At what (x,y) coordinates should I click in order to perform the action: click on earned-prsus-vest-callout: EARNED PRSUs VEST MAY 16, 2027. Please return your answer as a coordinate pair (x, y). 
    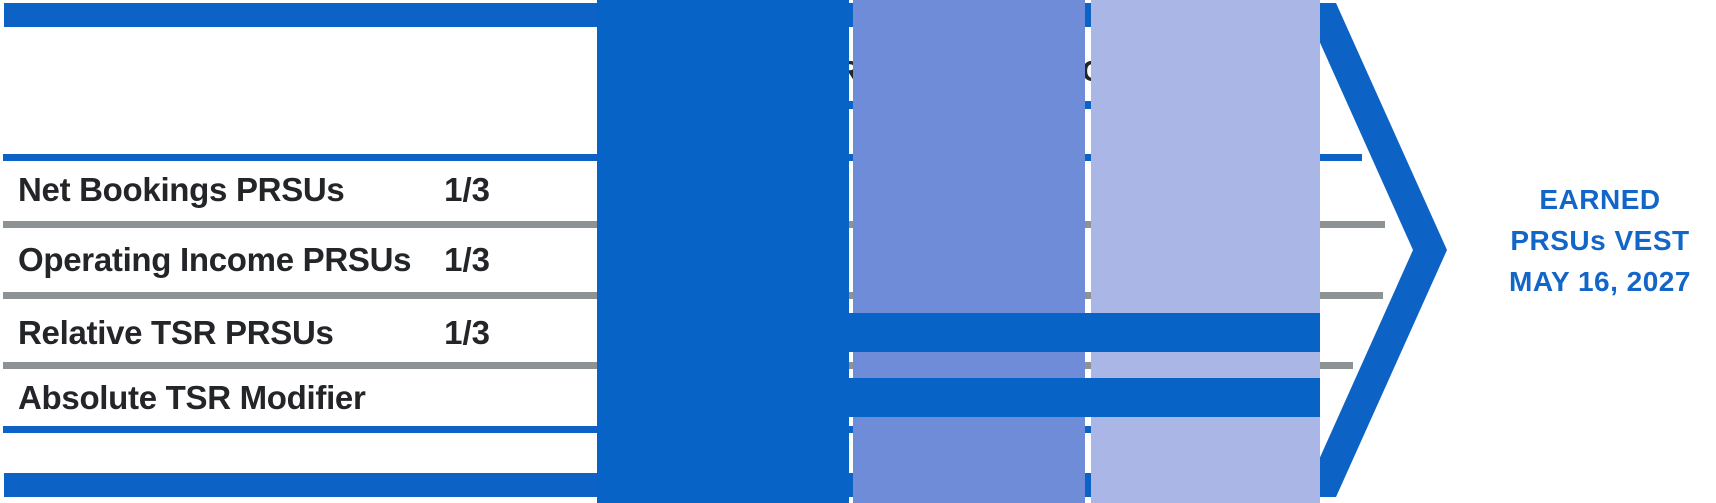
    Looking at the image, I should click on (1595, 240).